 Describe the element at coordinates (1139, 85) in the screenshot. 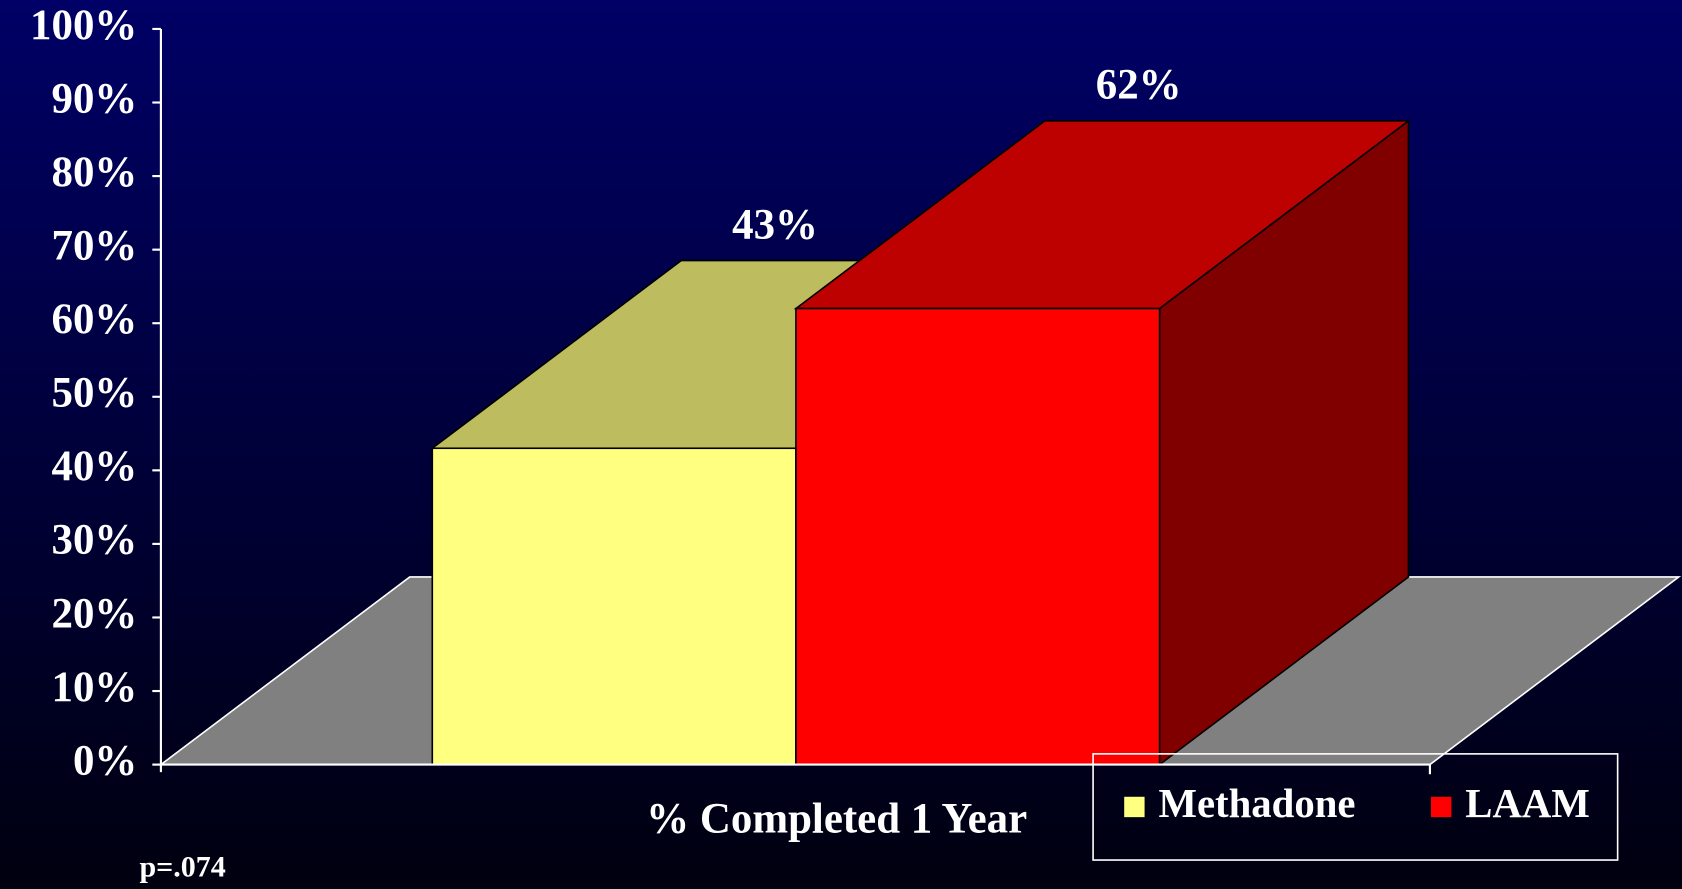

I see `value-label: 62%` at that location.